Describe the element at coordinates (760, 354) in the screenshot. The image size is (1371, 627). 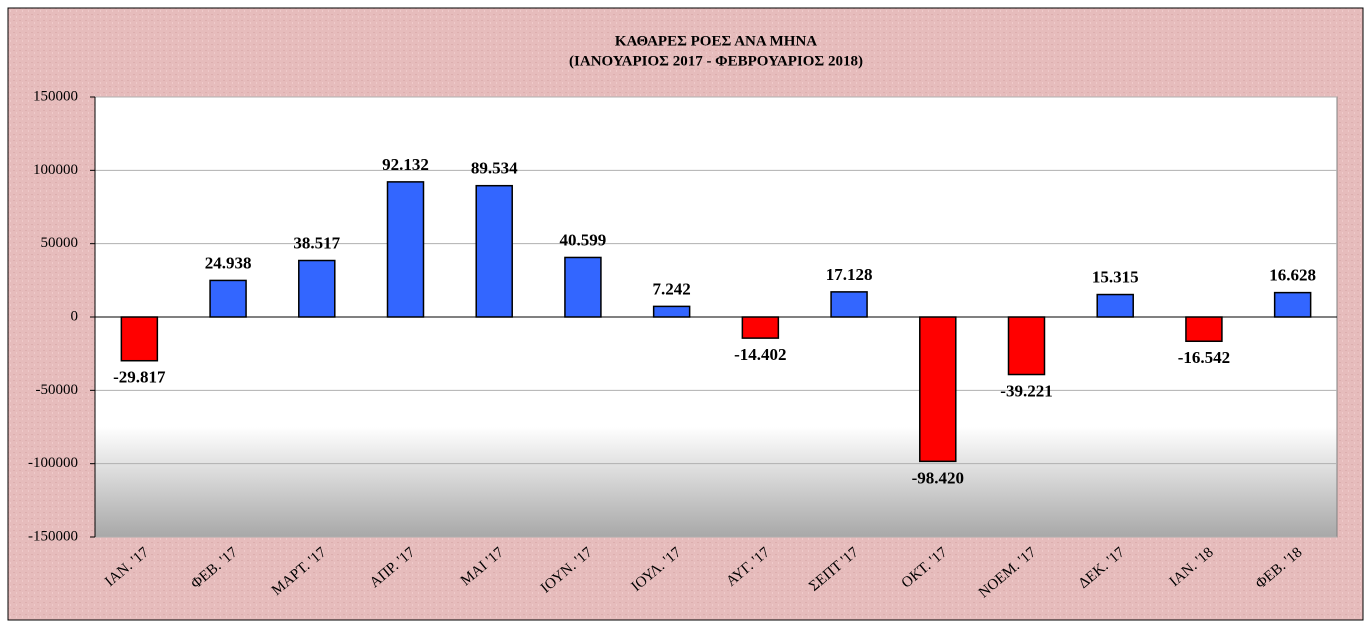
I see `value-label: -14.402` at that location.